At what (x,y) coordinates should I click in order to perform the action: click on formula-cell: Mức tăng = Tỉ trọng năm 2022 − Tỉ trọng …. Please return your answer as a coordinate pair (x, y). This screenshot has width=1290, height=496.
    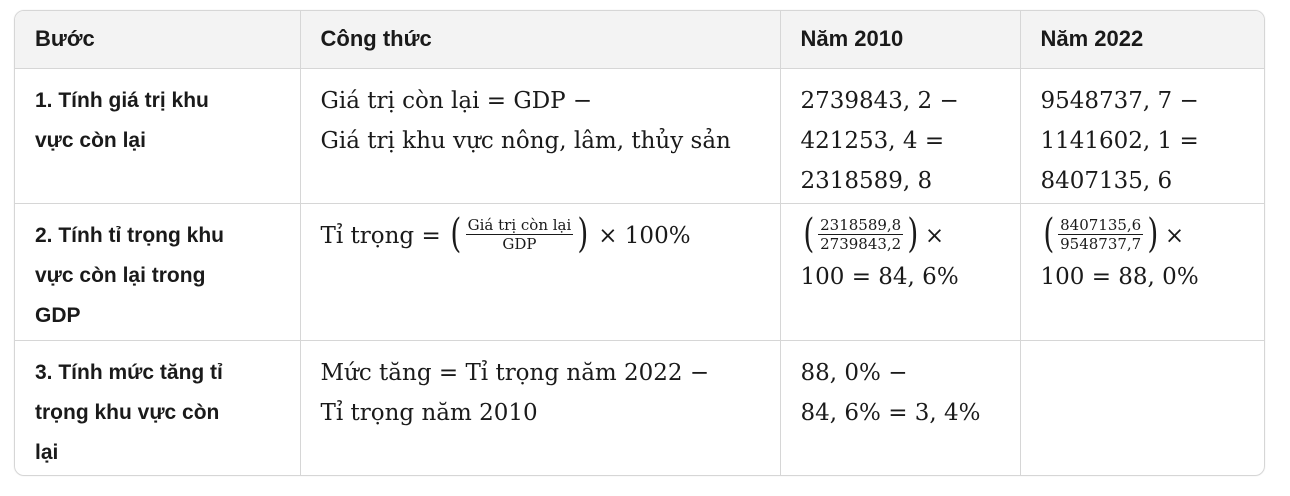
    Looking at the image, I should click on (540, 407).